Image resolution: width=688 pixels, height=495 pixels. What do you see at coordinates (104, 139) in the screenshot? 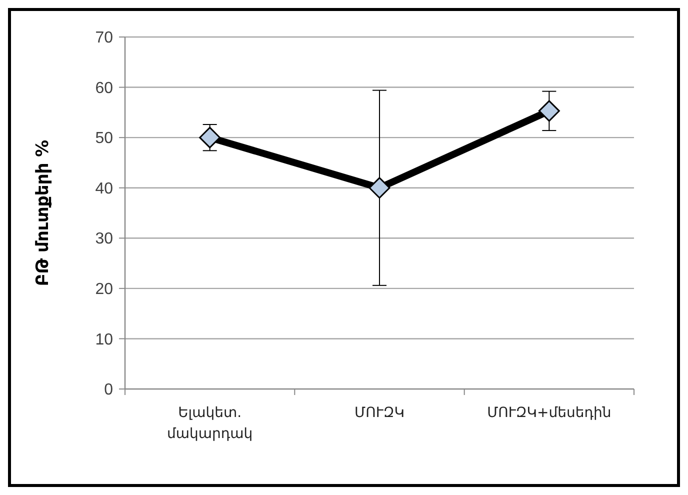
I see `y-tick-label: 50` at bounding box center [104, 139].